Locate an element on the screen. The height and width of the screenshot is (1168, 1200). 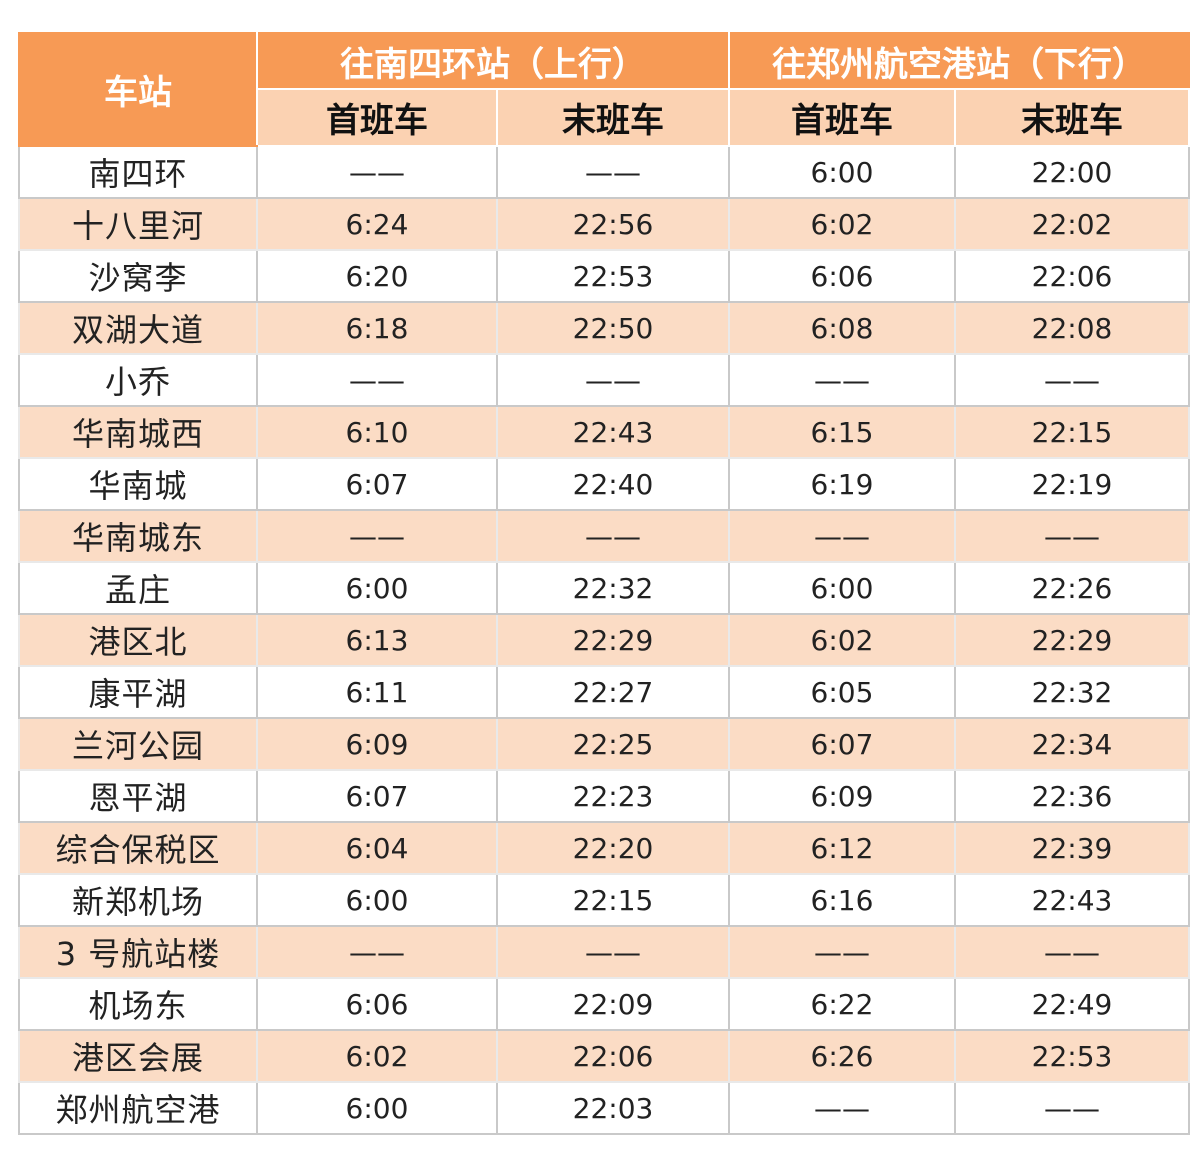
station-cell: 港区会展 is located at coordinates (138, 1056).